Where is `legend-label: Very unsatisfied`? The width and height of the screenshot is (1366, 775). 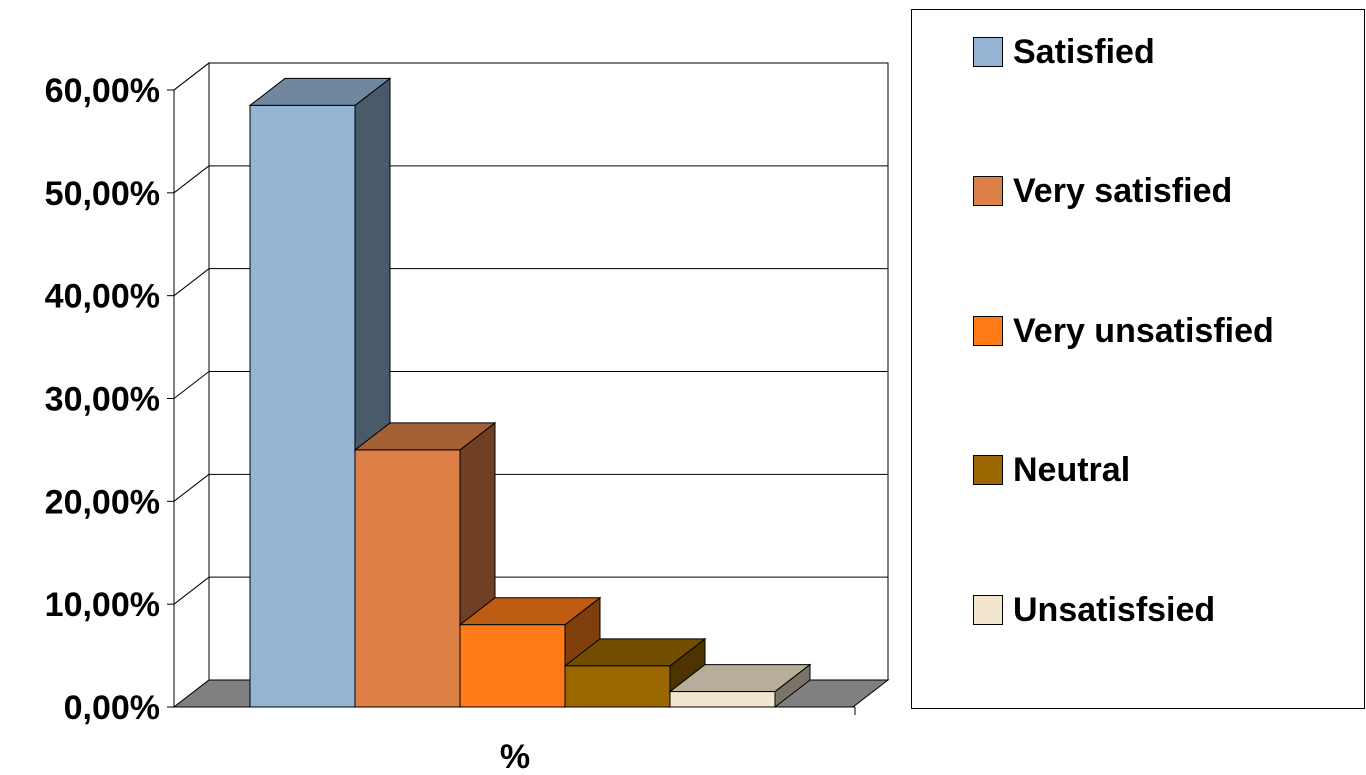 legend-label: Very unsatisfied is located at coordinates (1143, 330).